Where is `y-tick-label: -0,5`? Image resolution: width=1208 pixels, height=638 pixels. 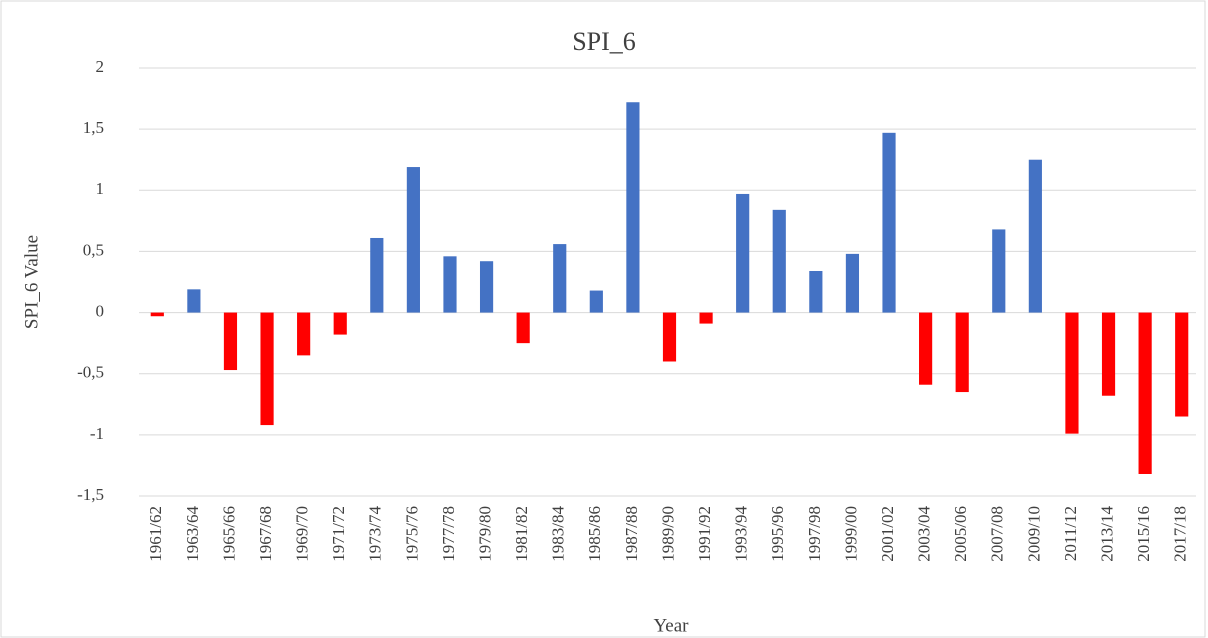
y-tick-label: -0,5 is located at coordinates (90, 372).